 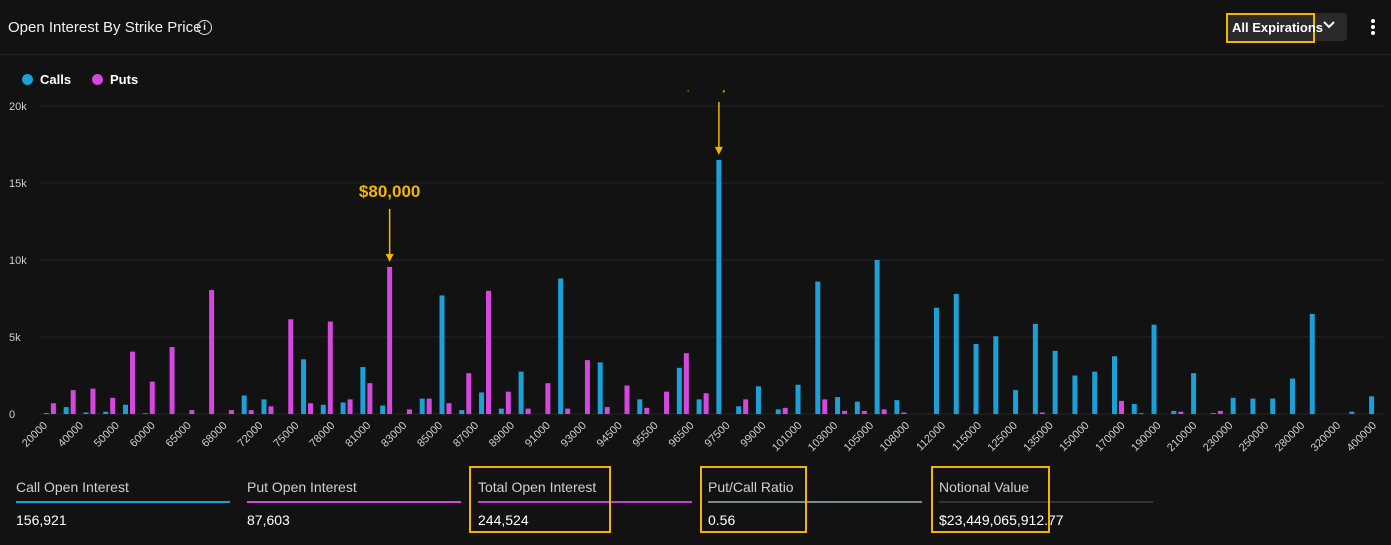 I want to click on calls-swatch, so click(x=27, y=79).